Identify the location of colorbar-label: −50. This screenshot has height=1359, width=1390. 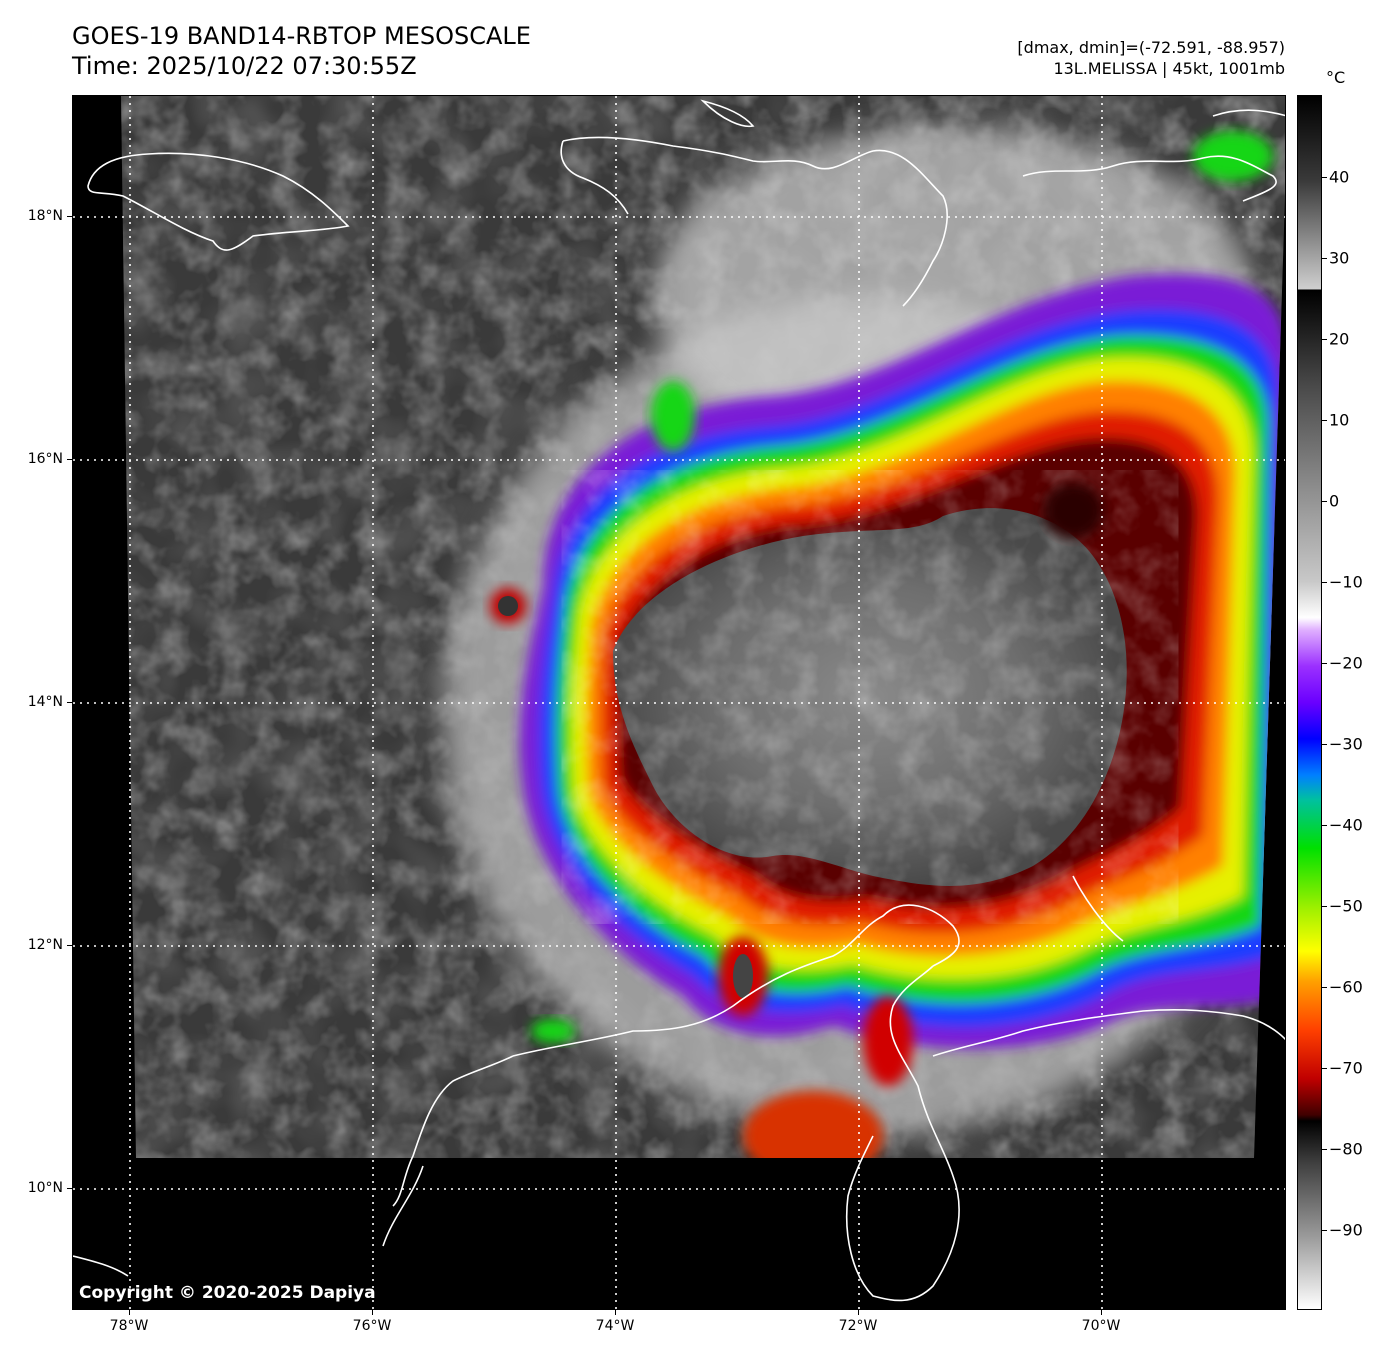
(1346, 906).